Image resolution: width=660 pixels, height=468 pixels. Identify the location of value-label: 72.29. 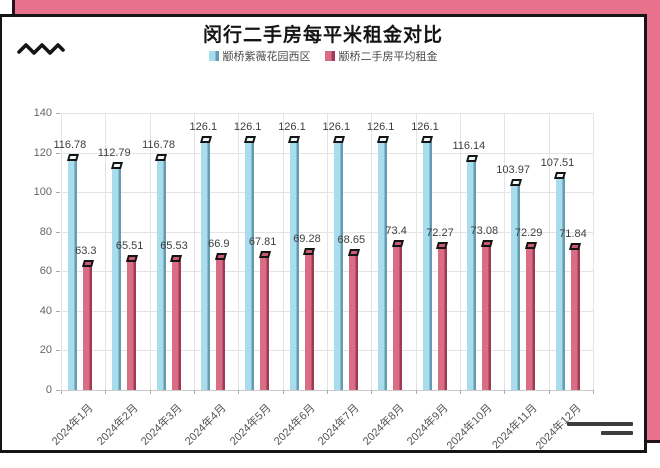
(528, 232).